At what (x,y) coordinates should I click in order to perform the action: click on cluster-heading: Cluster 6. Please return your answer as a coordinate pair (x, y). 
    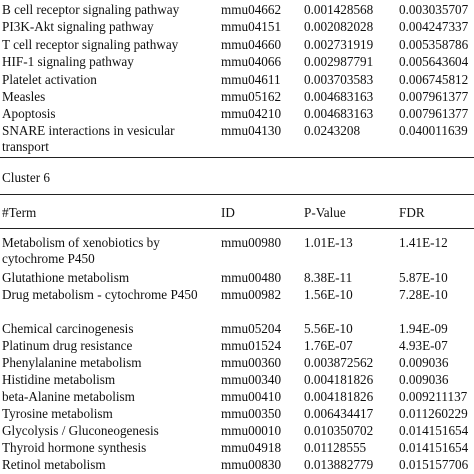
    Looking at the image, I should click on (26, 177).